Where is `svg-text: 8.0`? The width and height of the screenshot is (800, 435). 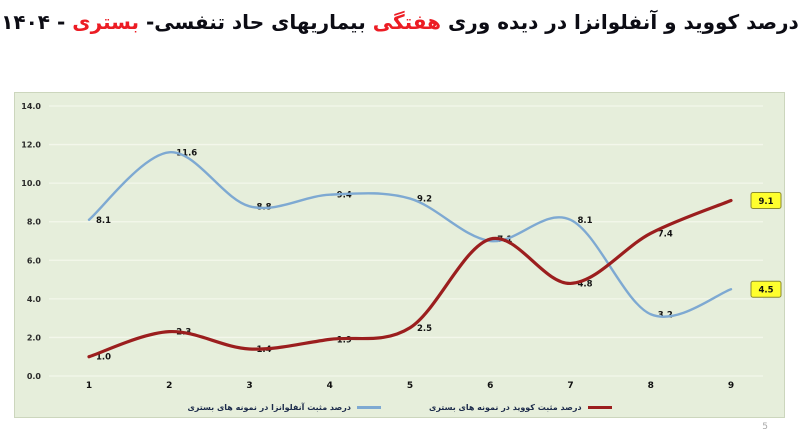
svg-text: 8.0 is located at coordinates (34, 222).